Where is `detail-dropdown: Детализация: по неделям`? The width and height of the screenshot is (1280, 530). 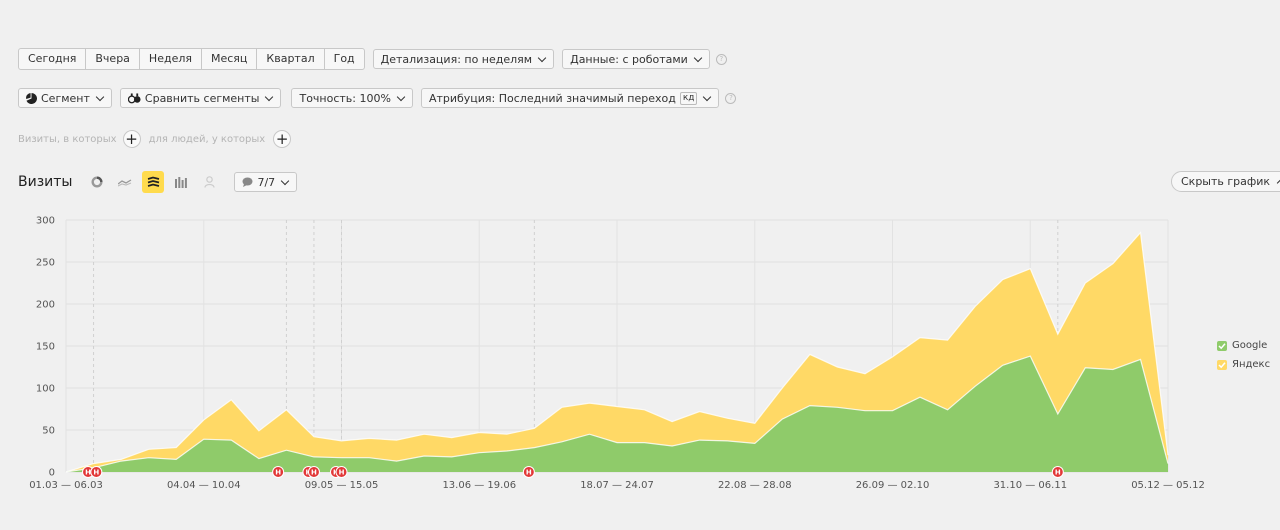 detail-dropdown: Детализация: по неделям is located at coordinates (463, 59).